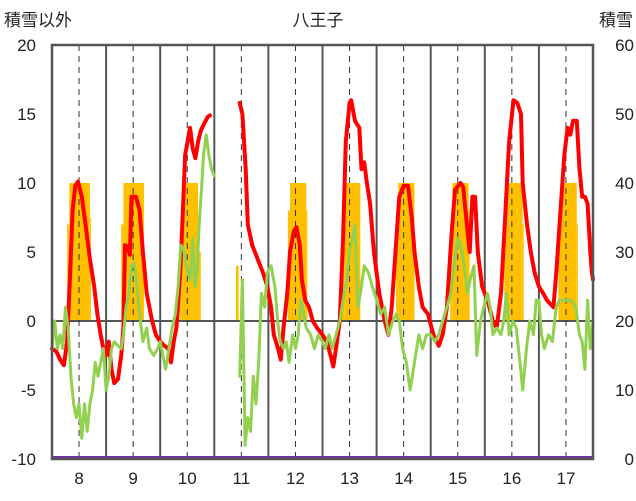  Describe the element at coordinates (624, 252) in the screenshot. I see `right-tick-label: 30` at that location.